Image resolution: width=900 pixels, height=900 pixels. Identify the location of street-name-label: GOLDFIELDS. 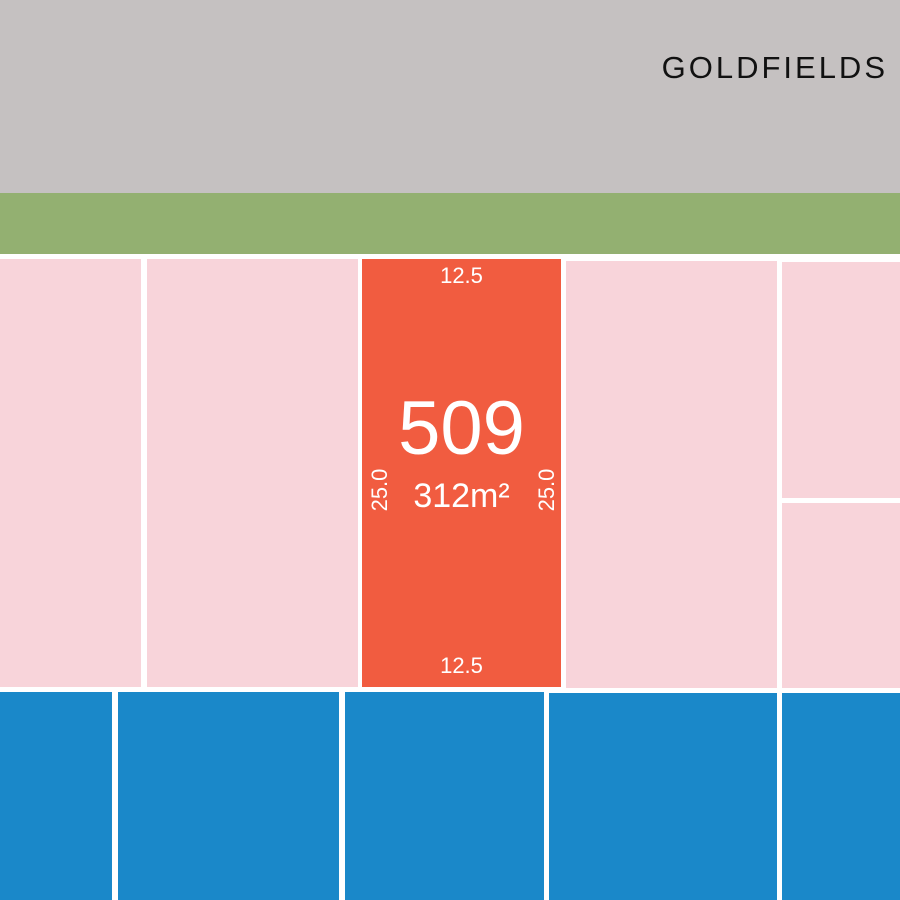
(774, 67).